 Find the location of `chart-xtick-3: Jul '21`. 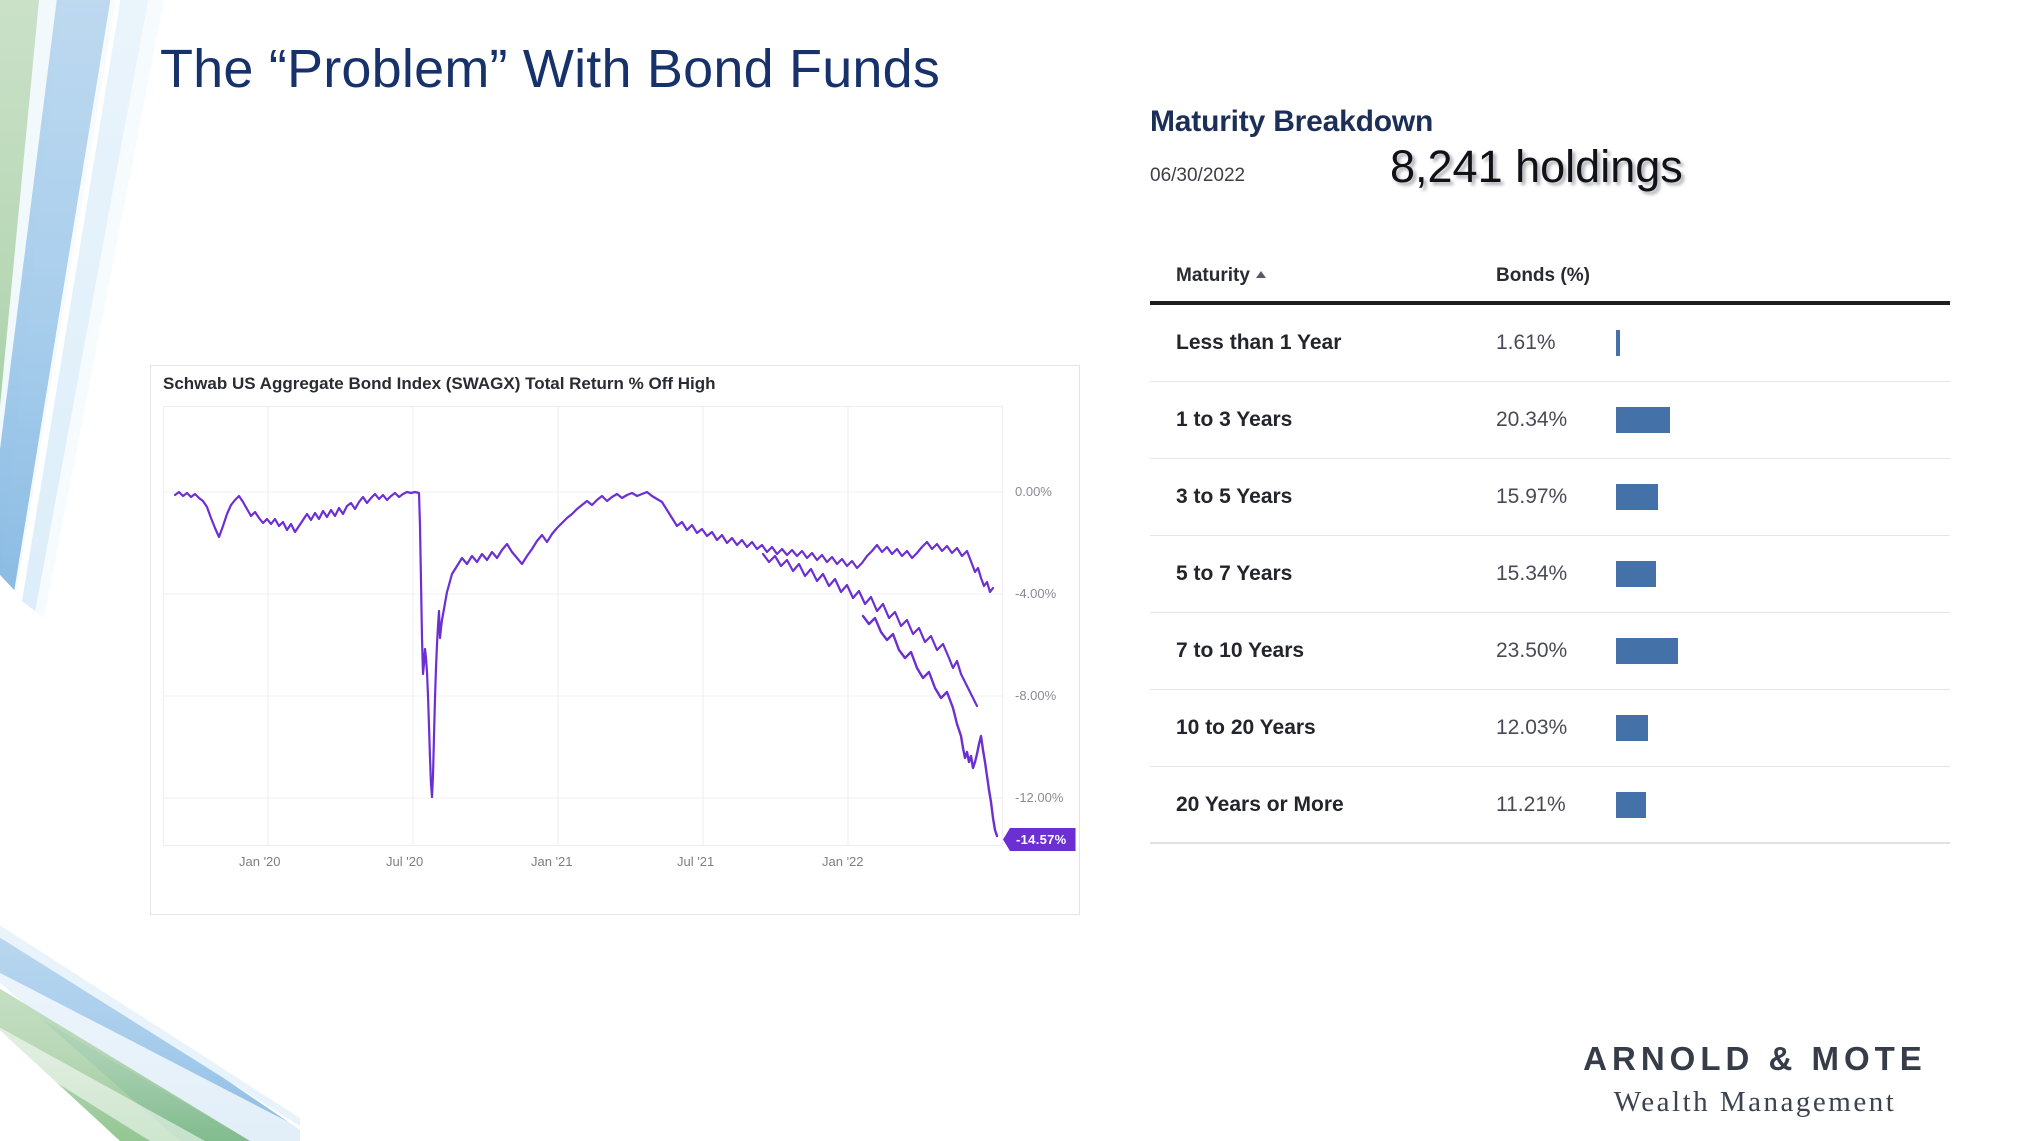

chart-xtick-3: Jul '21 is located at coordinates (696, 861).